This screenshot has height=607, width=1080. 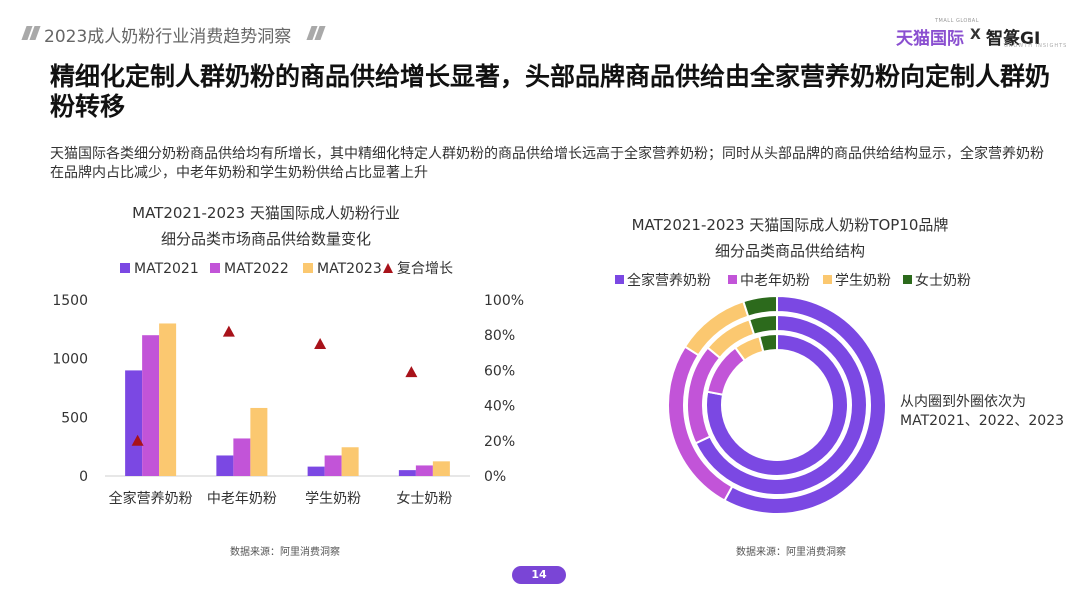 What do you see at coordinates (539, 575) in the screenshot?
I see `page-number: 14` at bounding box center [539, 575].